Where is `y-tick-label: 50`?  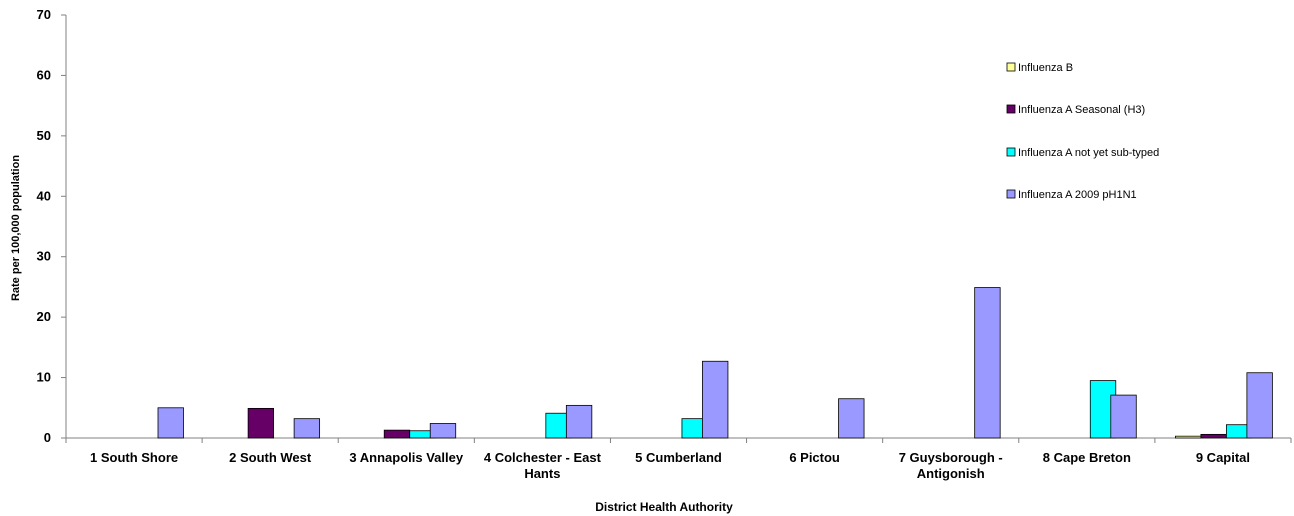 y-tick-label: 50 is located at coordinates (44, 135).